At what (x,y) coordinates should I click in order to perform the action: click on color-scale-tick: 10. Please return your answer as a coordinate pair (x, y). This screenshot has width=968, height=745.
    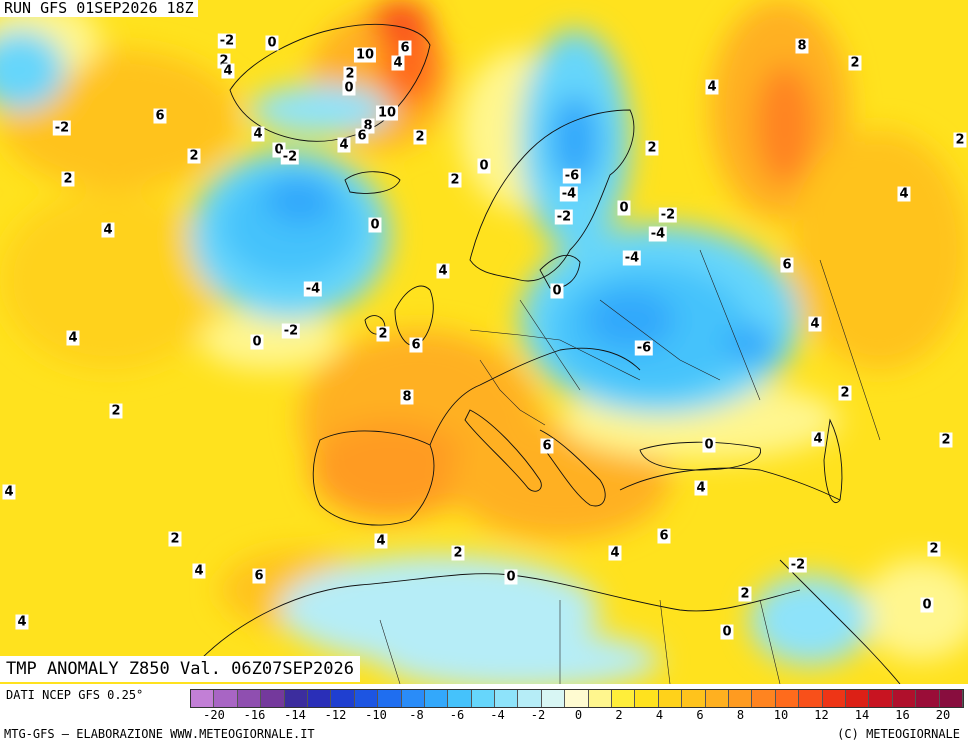
    Looking at the image, I should click on (781, 715).